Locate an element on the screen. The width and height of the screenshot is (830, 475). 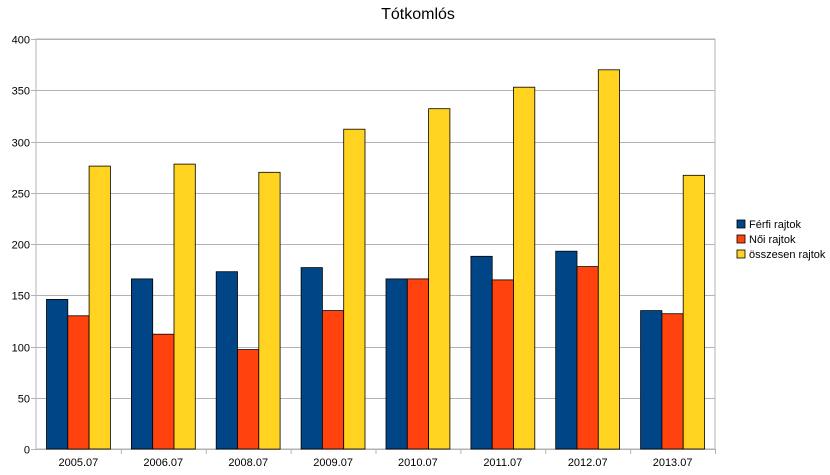
legend-label: összesen rajtok is located at coordinates (787, 255).